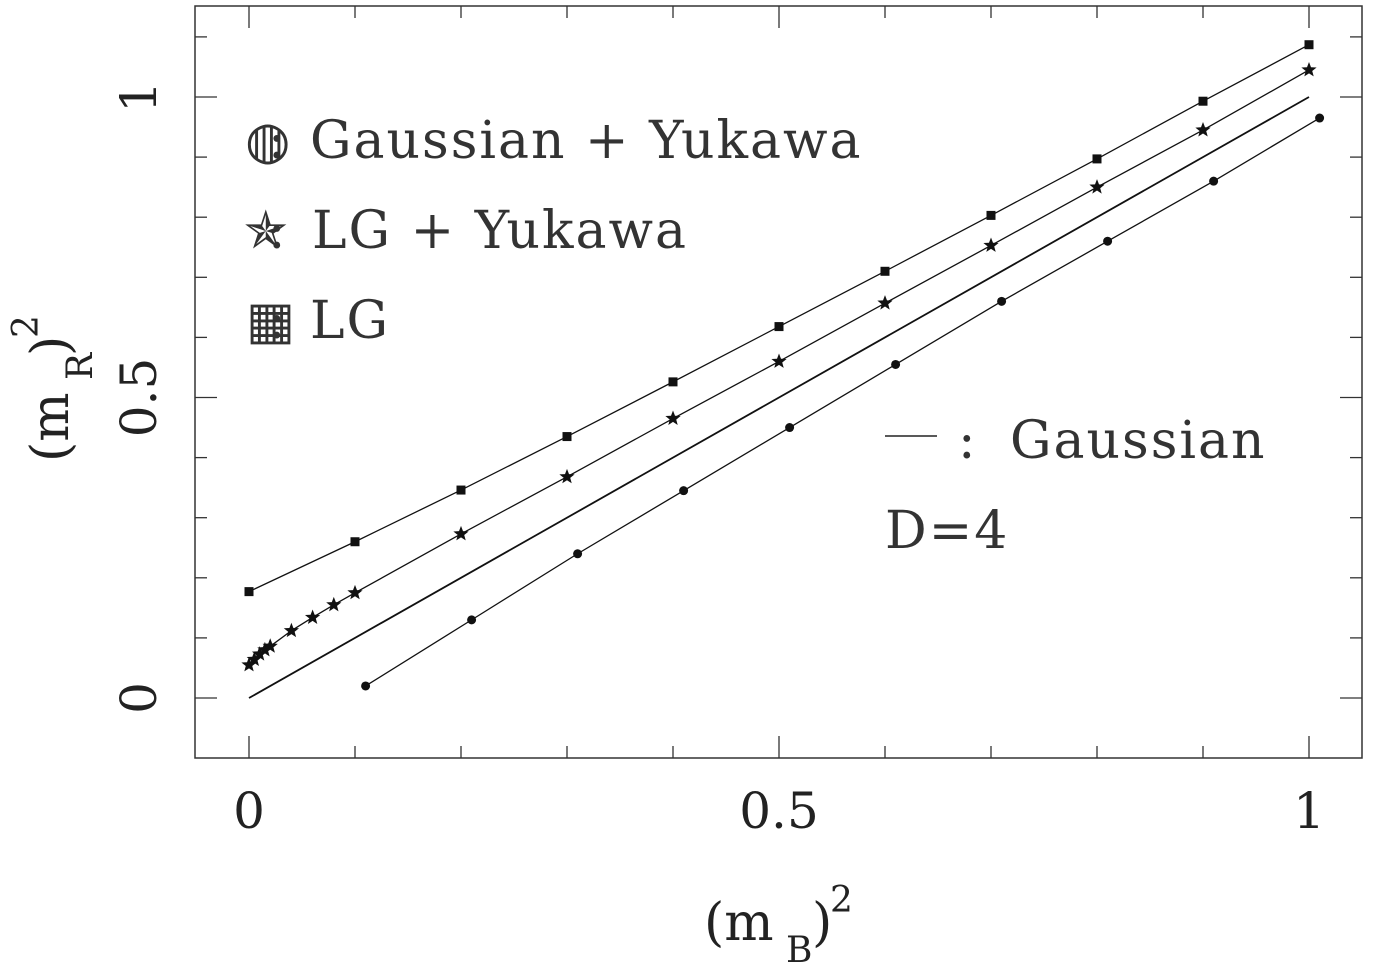  Describe the element at coordinates (586, 141) in the screenshot. I see `legend-label-gaussian-yukawa: Gaussian + Yukawa` at that location.